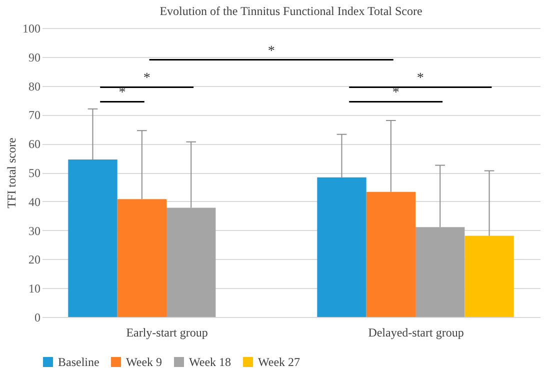  What do you see at coordinates (34, 144) in the screenshot?
I see `y-tick-label: 60` at bounding box center [34, 144].